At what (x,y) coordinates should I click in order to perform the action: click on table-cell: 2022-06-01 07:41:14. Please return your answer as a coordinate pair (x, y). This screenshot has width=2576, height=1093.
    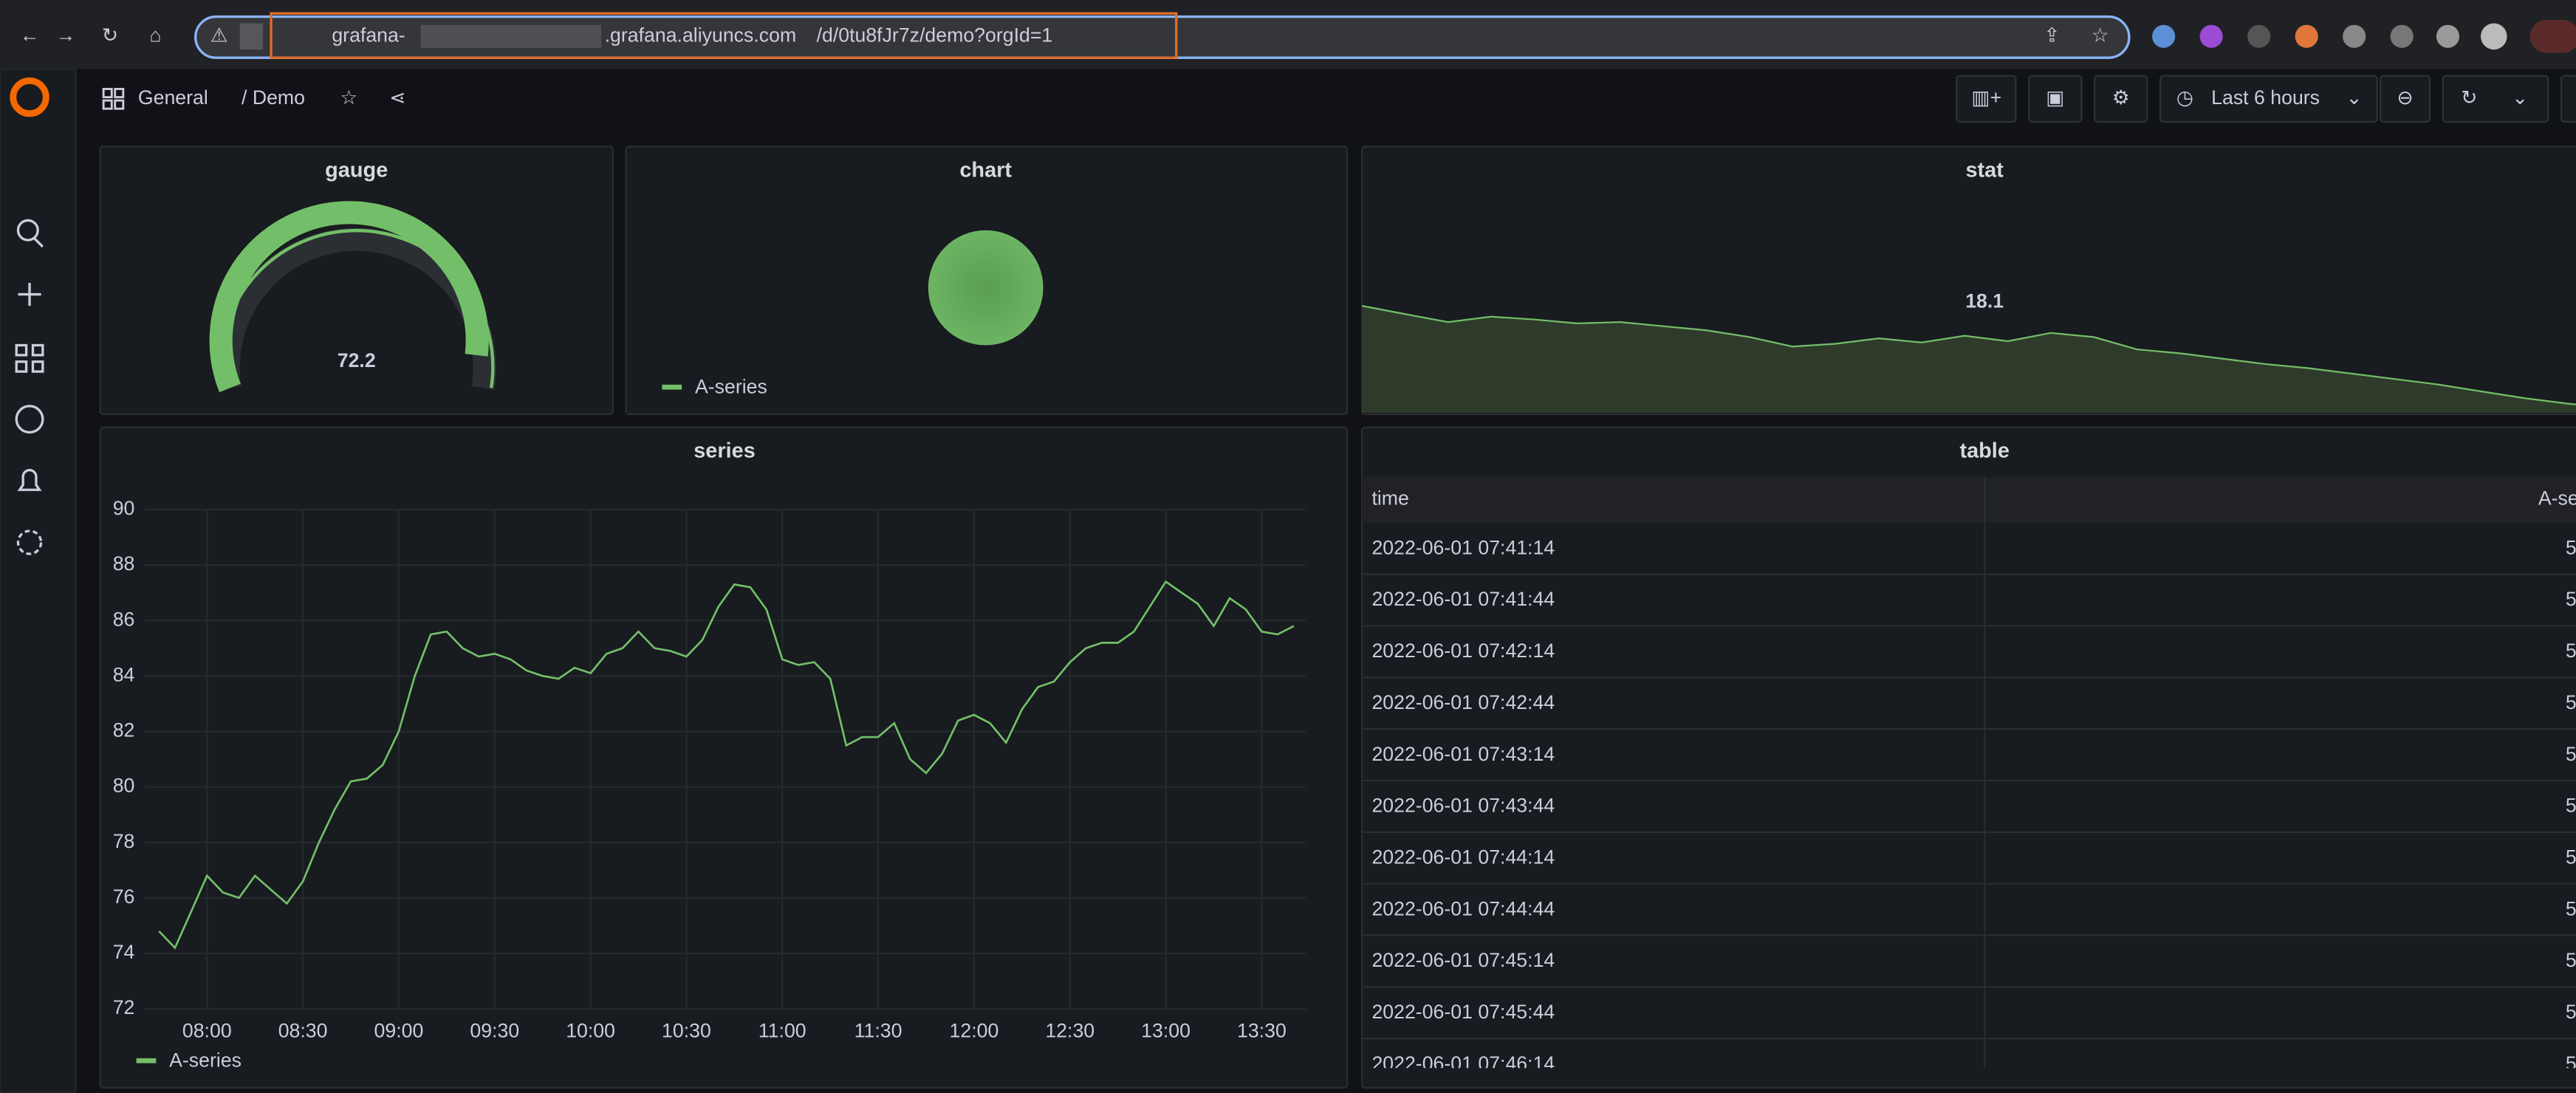
    Looking at the image, I should click on (1463, 547).